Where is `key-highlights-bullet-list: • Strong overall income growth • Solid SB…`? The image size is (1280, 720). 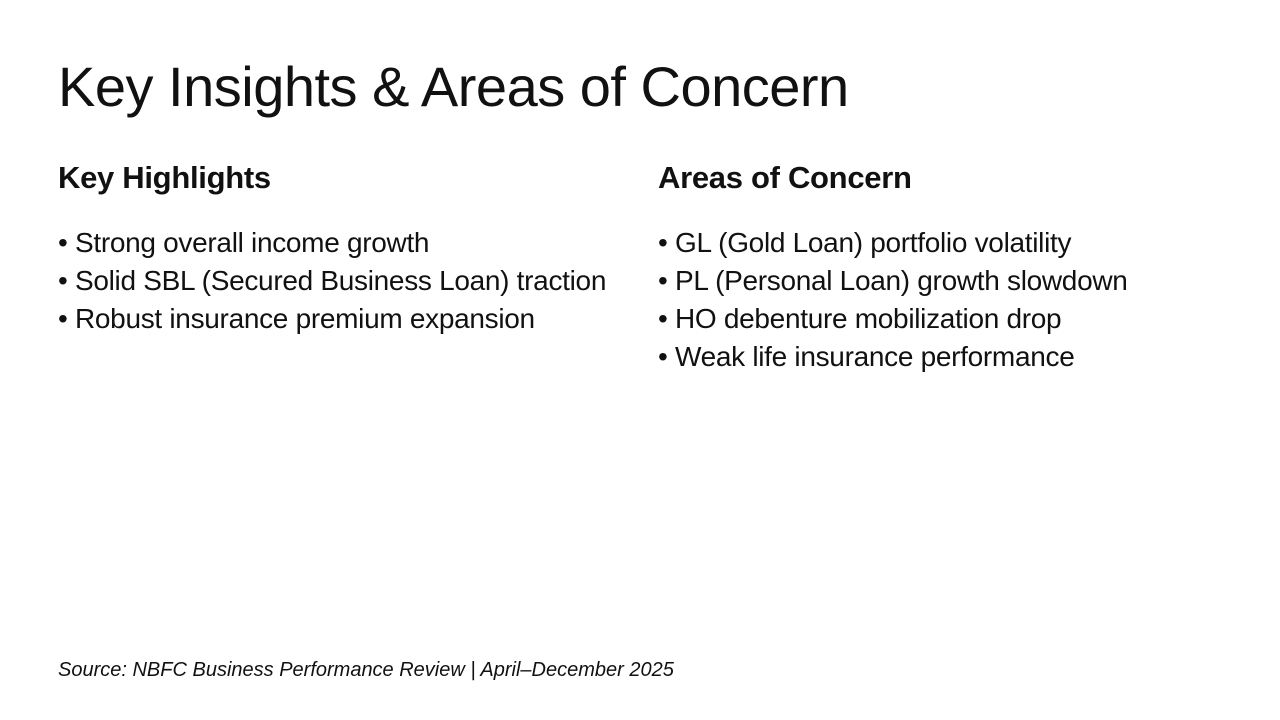
key-highlights-bullet-list: • Strong overall income growth • Solid SB… is located at coordinates (340, 281).